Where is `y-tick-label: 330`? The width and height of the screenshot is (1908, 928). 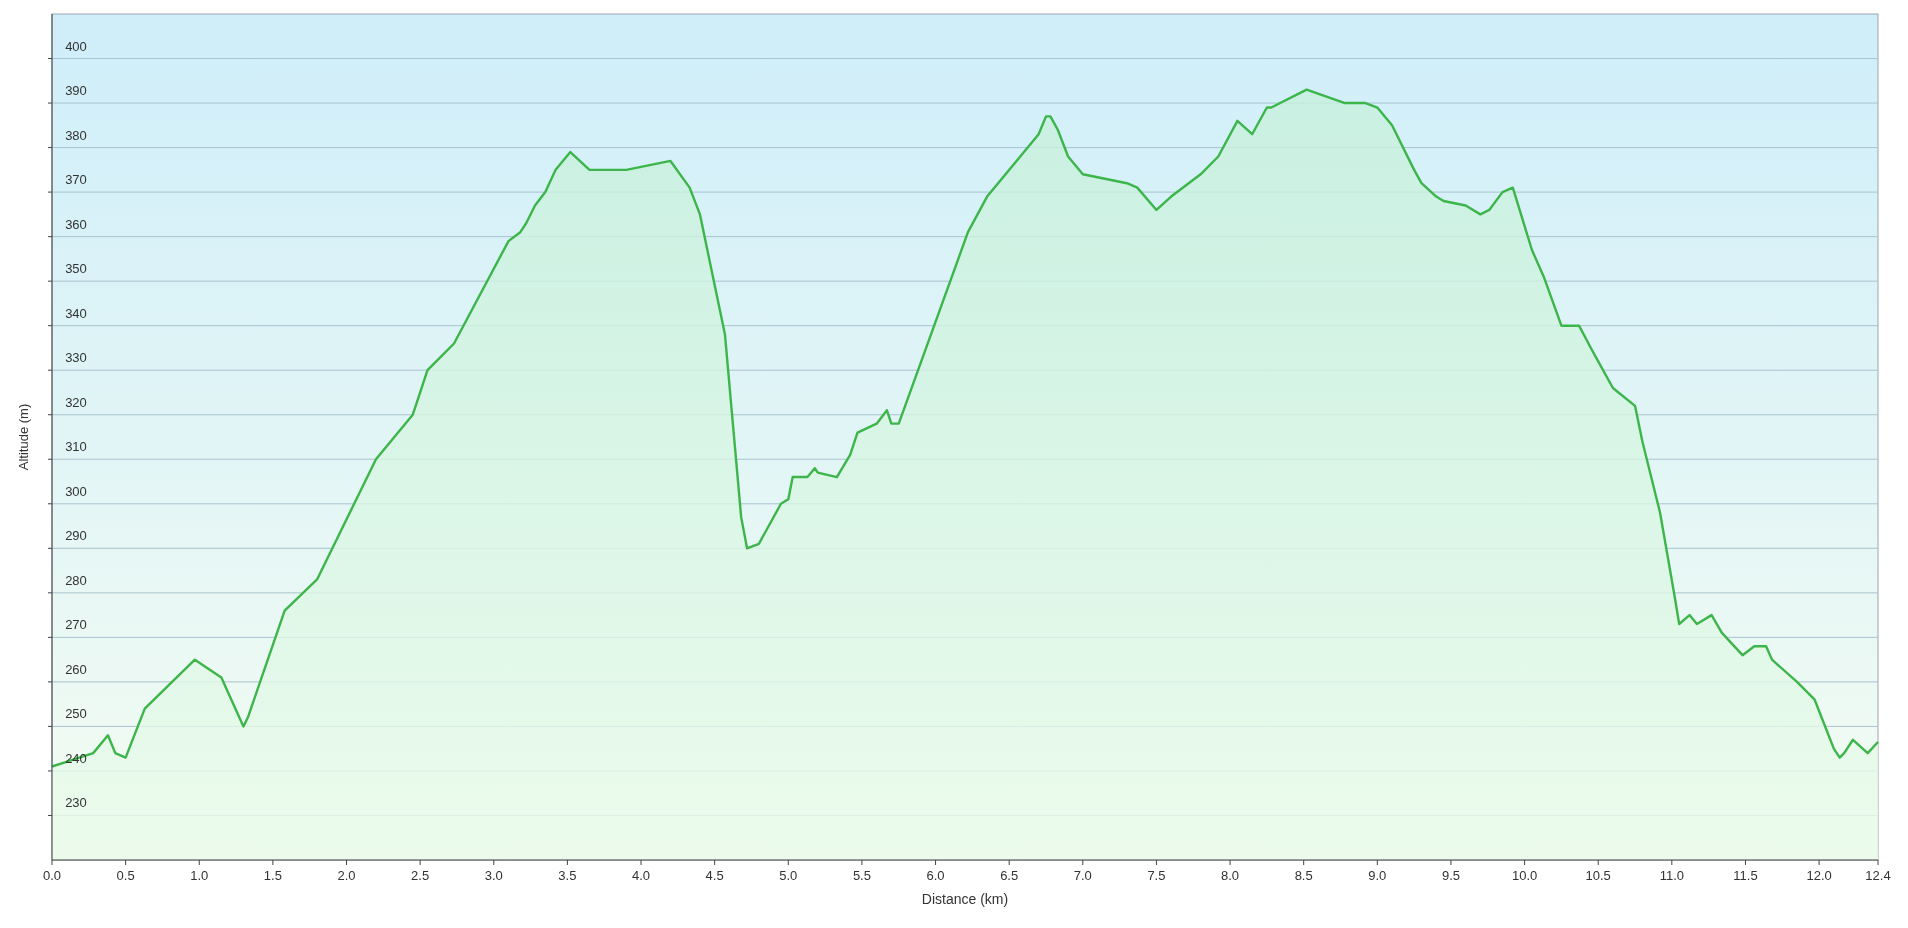 y-tick-label: 330 is located at coordinates (76, 358).